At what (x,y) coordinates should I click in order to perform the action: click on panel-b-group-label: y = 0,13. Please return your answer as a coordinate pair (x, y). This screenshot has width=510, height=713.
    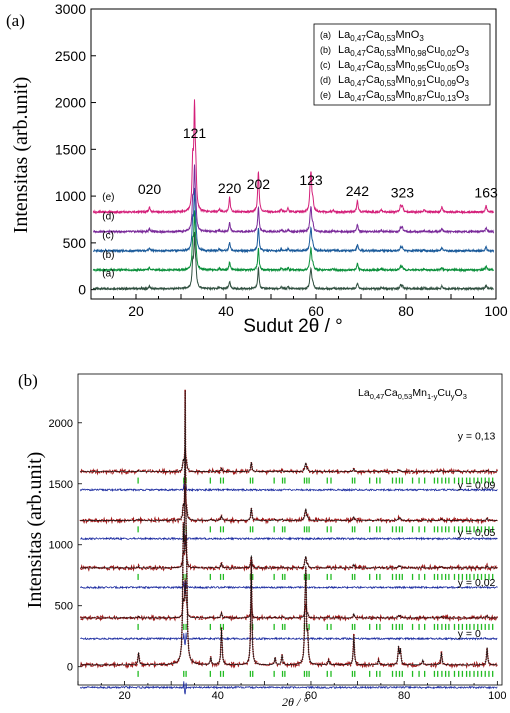
    Looking at the image, I should click on (477, 437).